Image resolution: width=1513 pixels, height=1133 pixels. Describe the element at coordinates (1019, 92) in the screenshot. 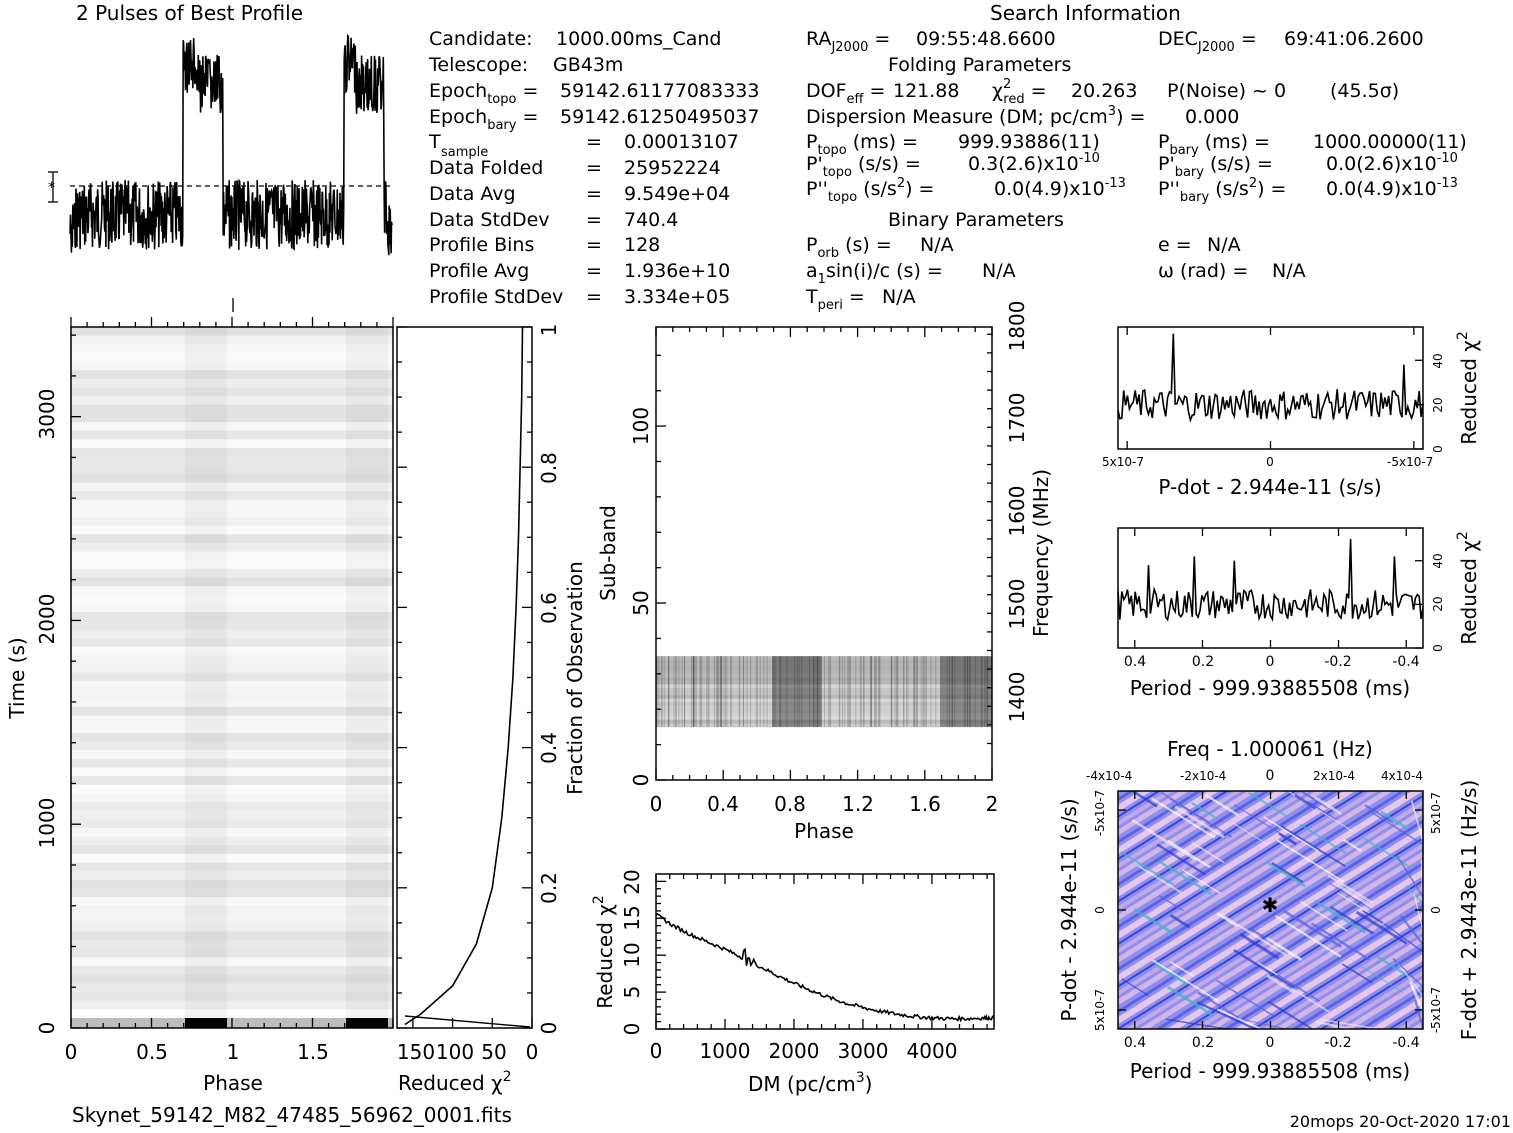

I see `chi2-label: χ2 red =` at that location.